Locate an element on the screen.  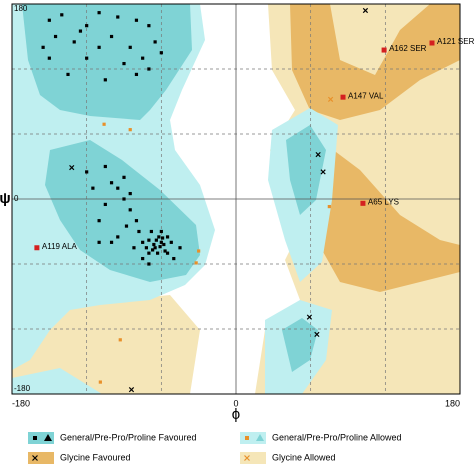
y-tick-label: 0 is located at coordinates (16, 198).